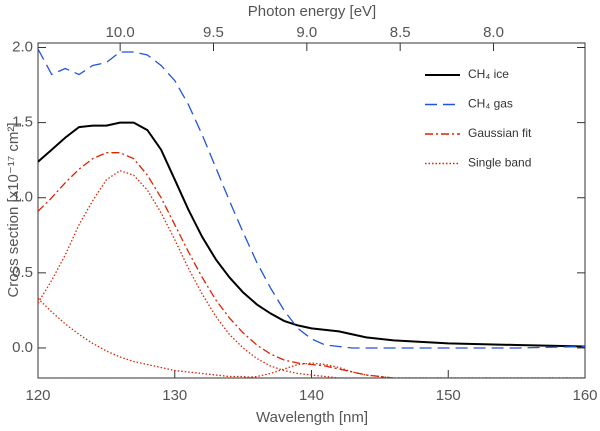  Describe the element at coordinates (213, 32) in the screenshot. I see `x2-tick-label: 9.5` at that location.